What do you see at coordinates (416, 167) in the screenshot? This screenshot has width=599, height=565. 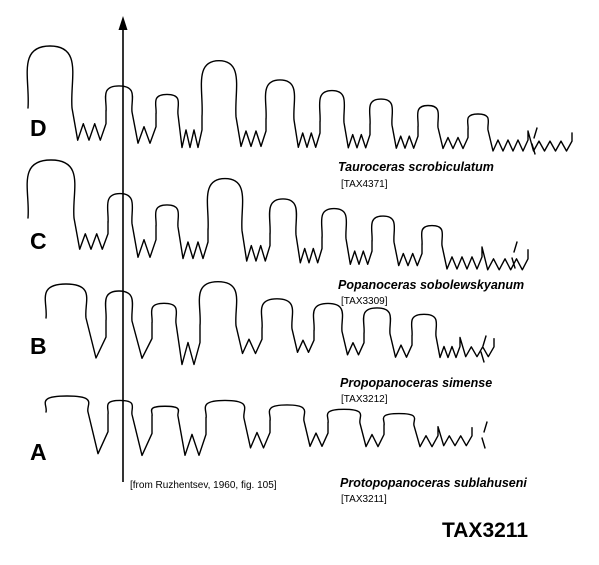 I see `species-name-d: Tauroceras scrobiculatum` at bounding box center [416, 167].